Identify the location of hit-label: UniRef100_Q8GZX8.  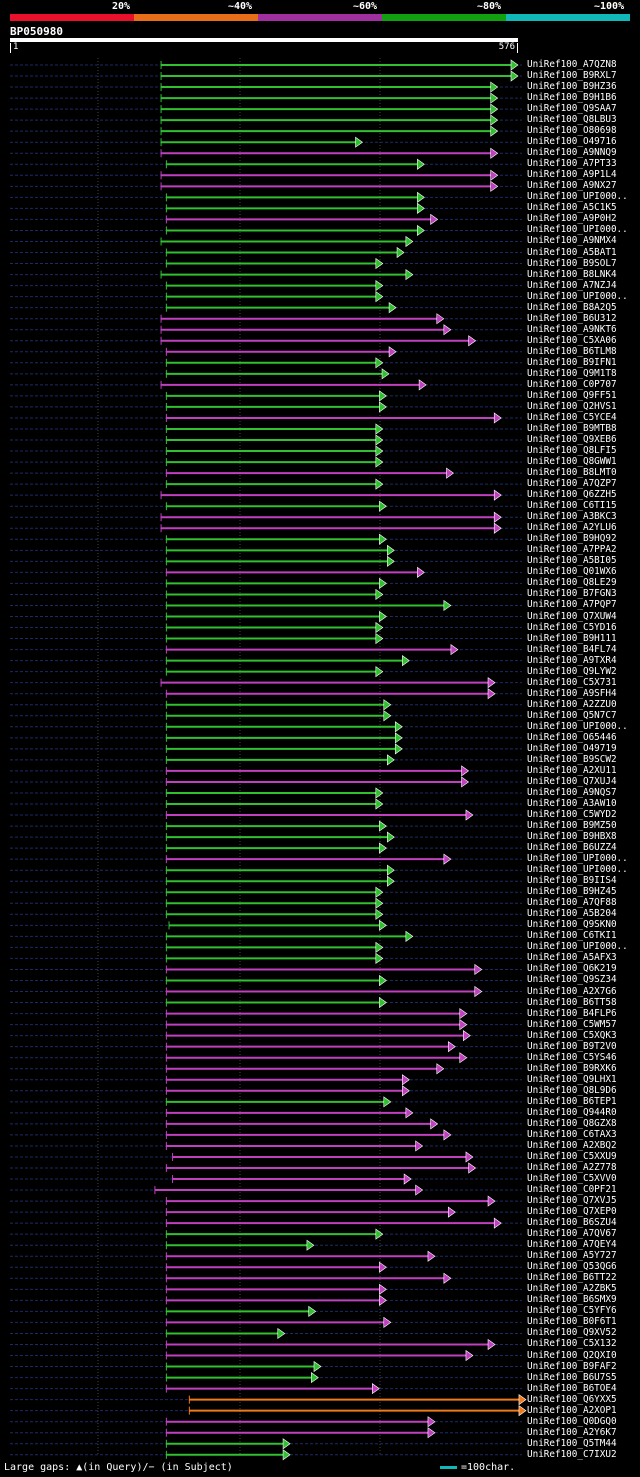
(572, 1123).